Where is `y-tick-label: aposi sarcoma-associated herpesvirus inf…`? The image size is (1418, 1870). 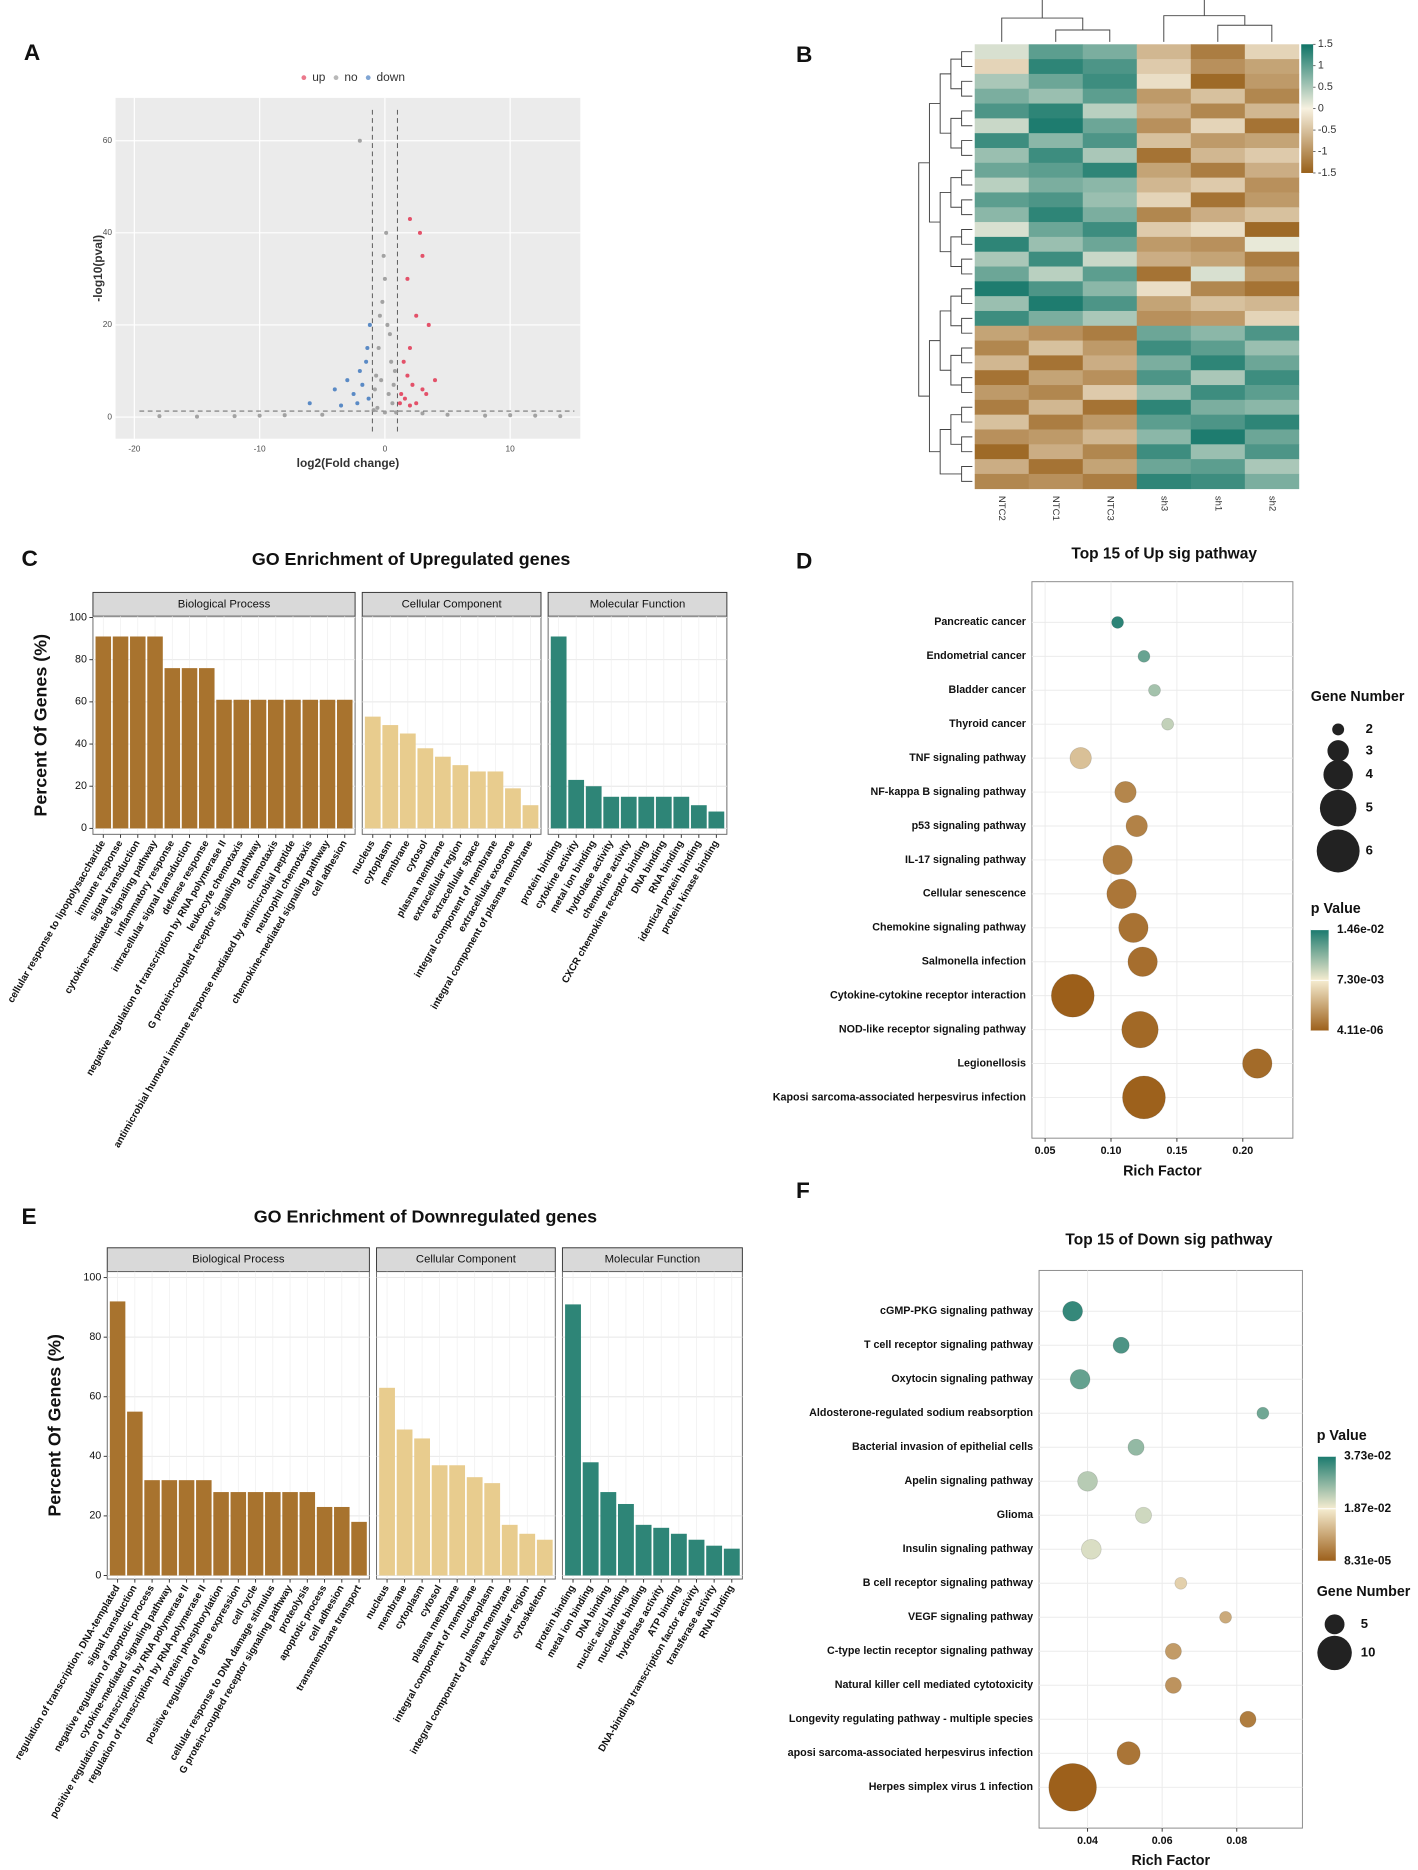
y-tick-label: aposi sarcoma-associated herpesvirus inf… is located at coordinates (910, 1753).